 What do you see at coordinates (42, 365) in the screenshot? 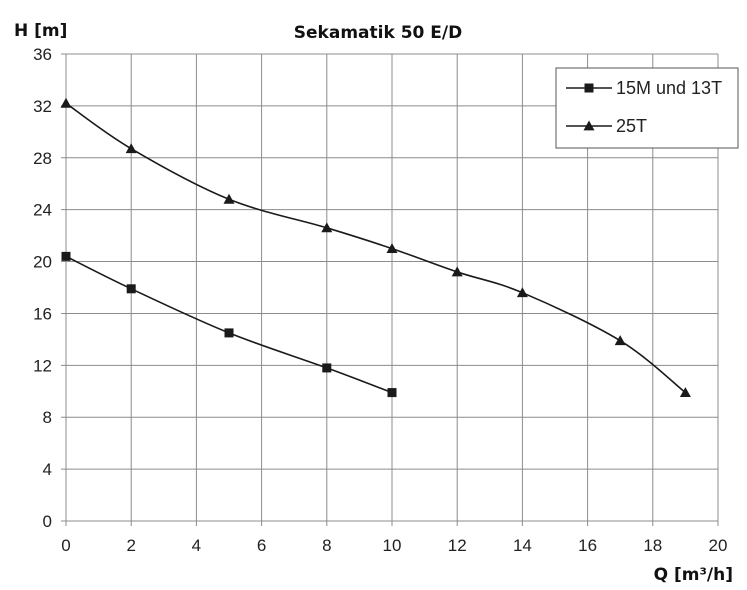
I see `y-tick-label: 12` at bounding box center [42, 365].